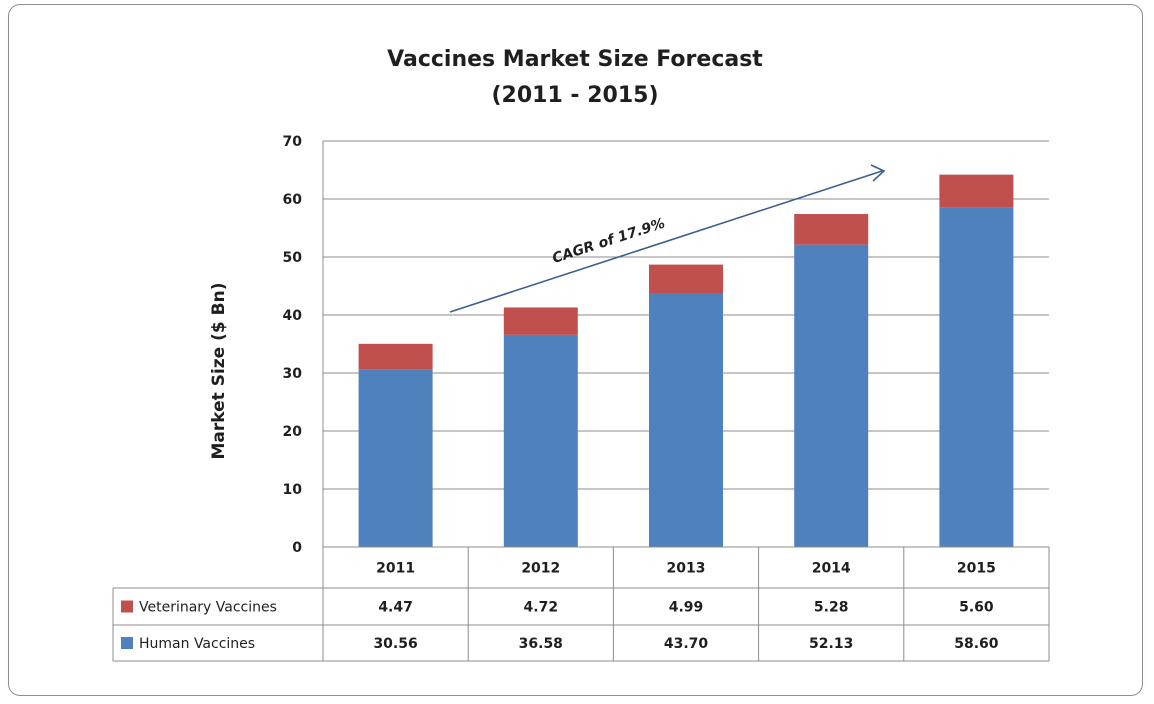 This screenshot has height=704, width=1154. What do you see at coordinates (293, 142) in the screenshot?
I see `y-tick-label: 70` at bounding box center [293, 142].